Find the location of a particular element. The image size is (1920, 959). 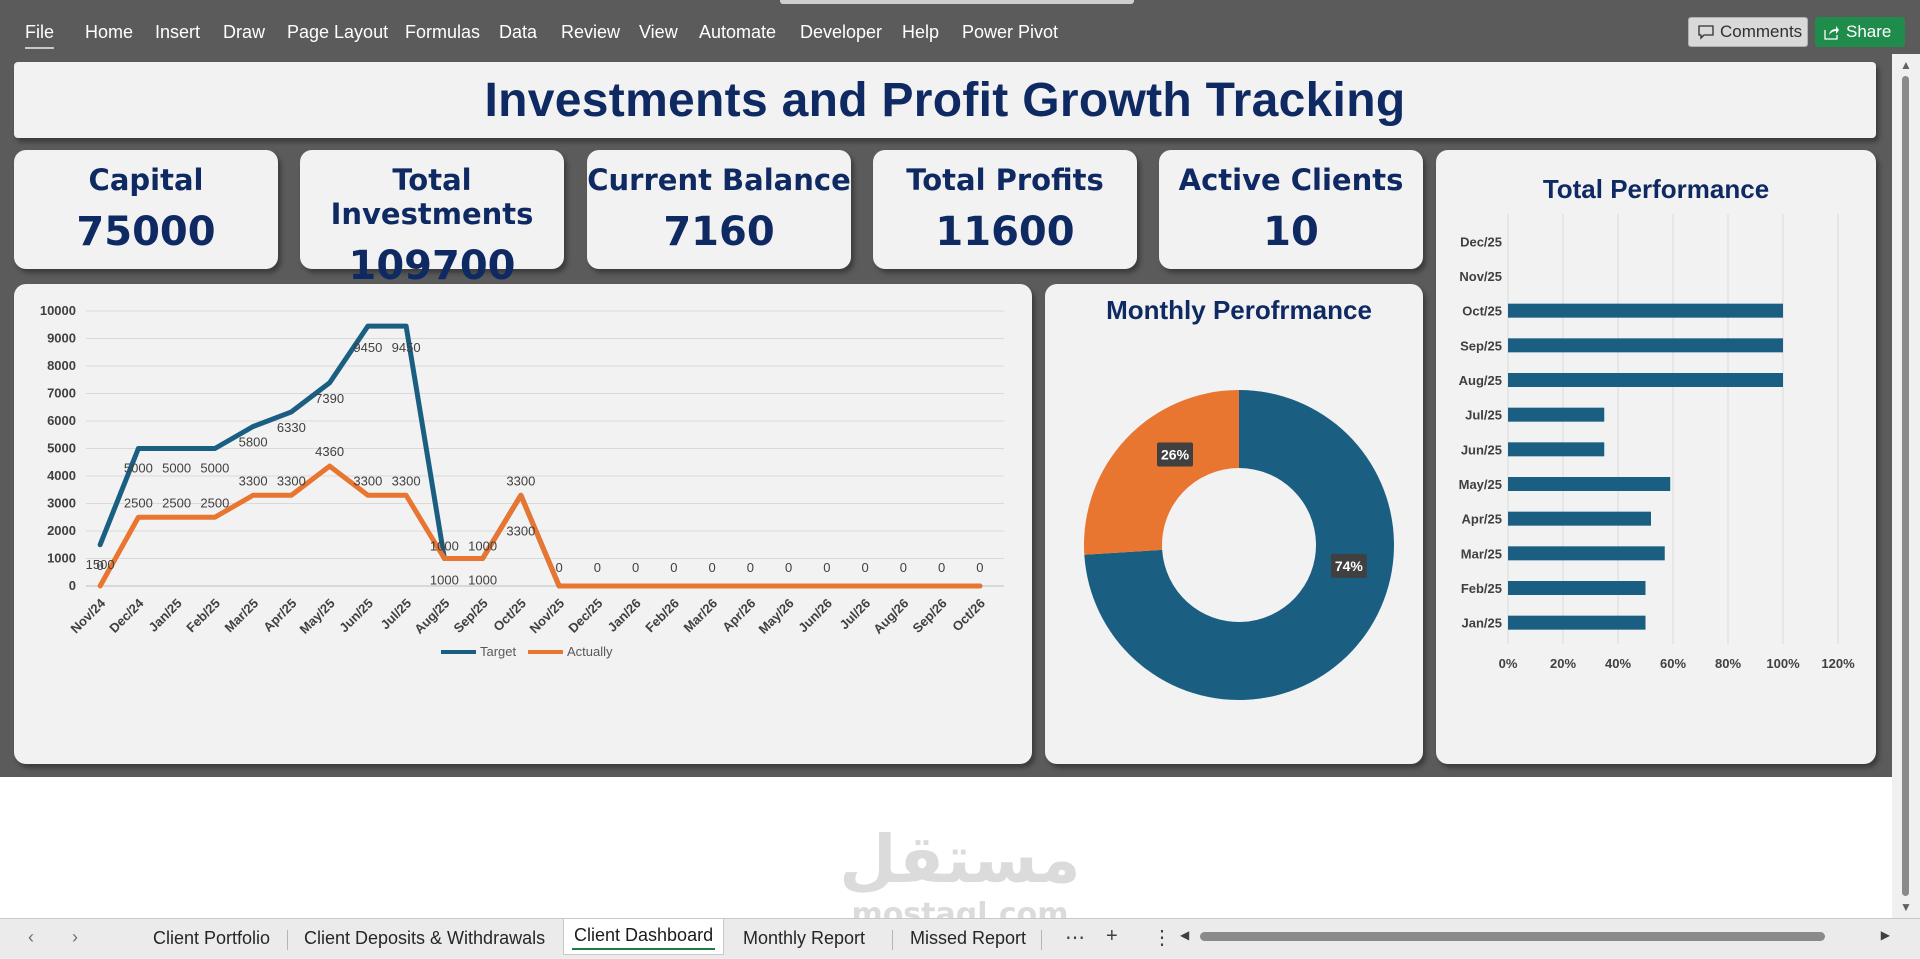

x-tick-label: Jan/26 is located at coordinates (624, 615).